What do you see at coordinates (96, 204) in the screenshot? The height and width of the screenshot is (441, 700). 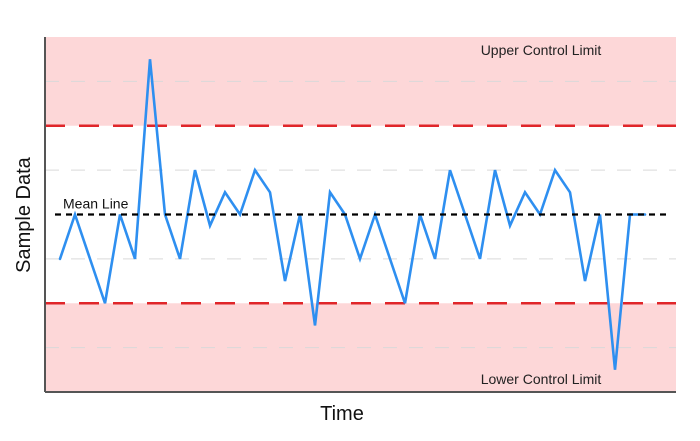 I see `mean-line-label: Mean Line` at bounding box center [96, 204].